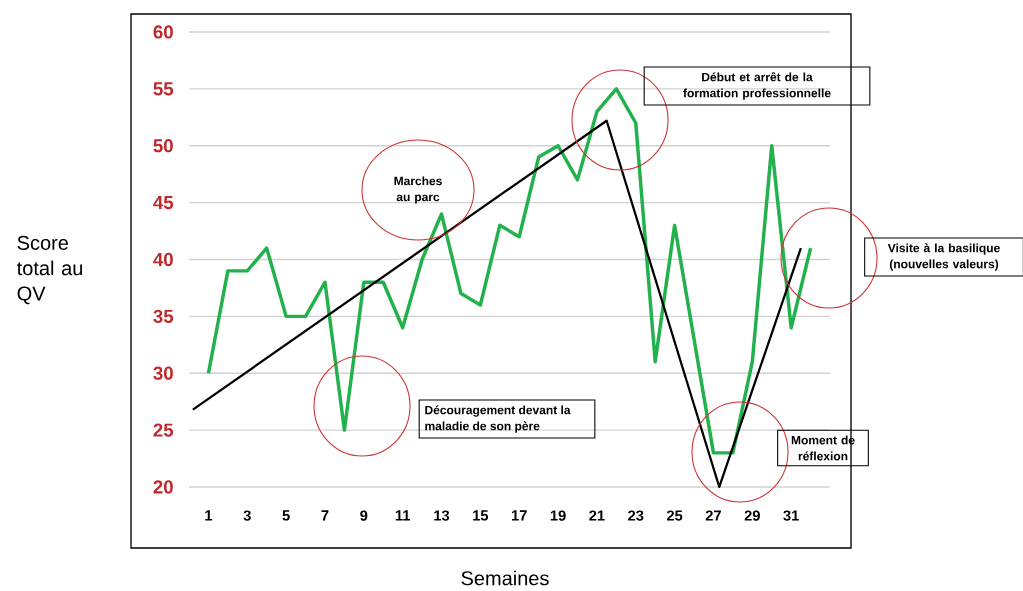 This screenshot has width=1023, height=591. I want to click on y-tick-label: 60, so click(163, 32).